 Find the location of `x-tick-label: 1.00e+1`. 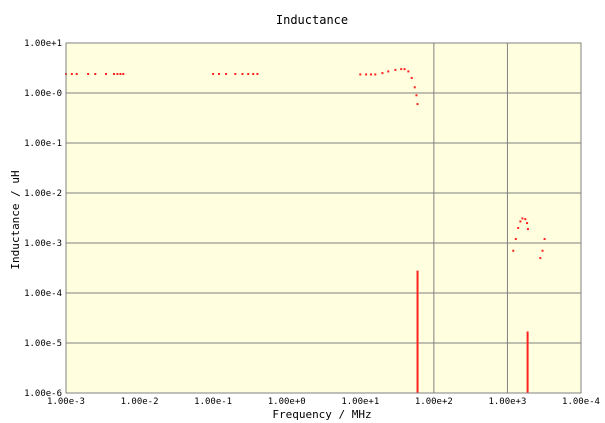

x-tick-label: 1.00e+1 is located at coordinates (360, 402).